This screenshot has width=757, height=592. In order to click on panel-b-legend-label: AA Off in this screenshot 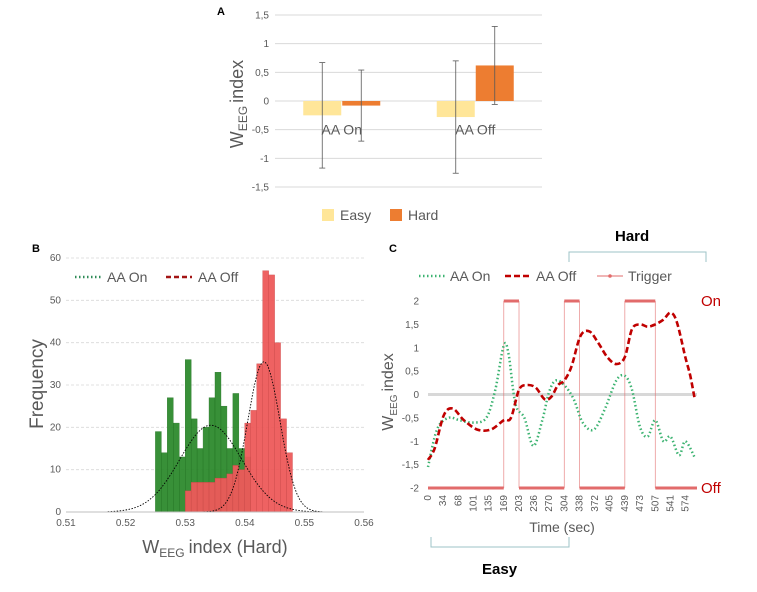, I will do `click(218, 277)`.